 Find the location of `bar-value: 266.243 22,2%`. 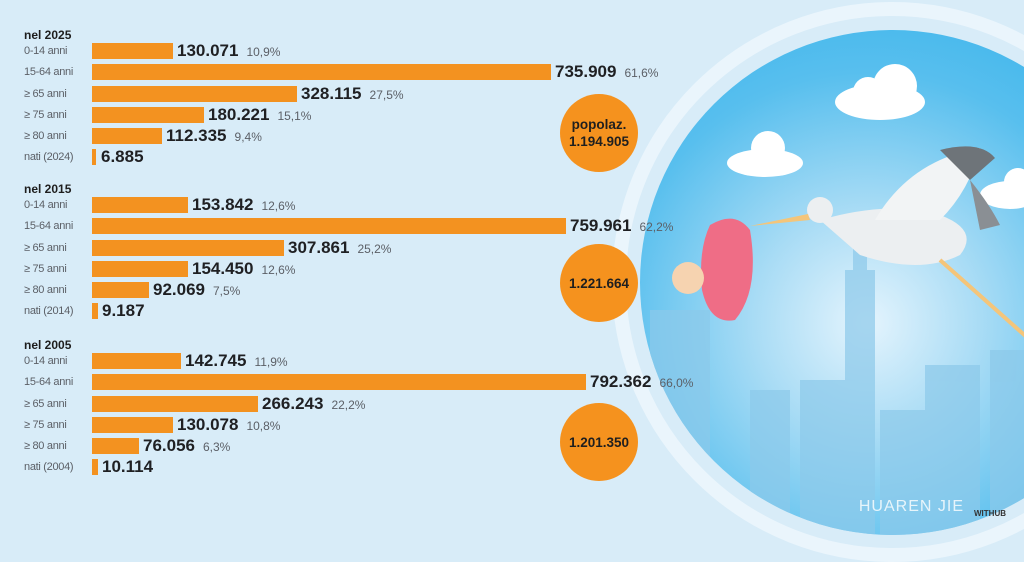

bar-value: 266.243 22,2% is located at coordinates (314, 403).